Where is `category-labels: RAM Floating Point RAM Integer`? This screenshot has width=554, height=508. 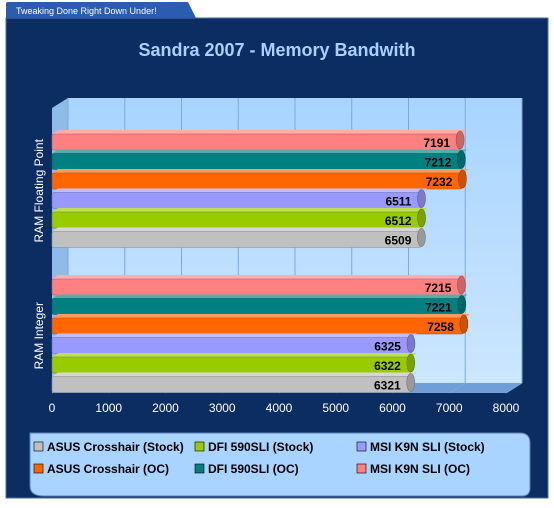
category-labels: RAM Floating Point RAM Integer is located at coordinates (39, 253).